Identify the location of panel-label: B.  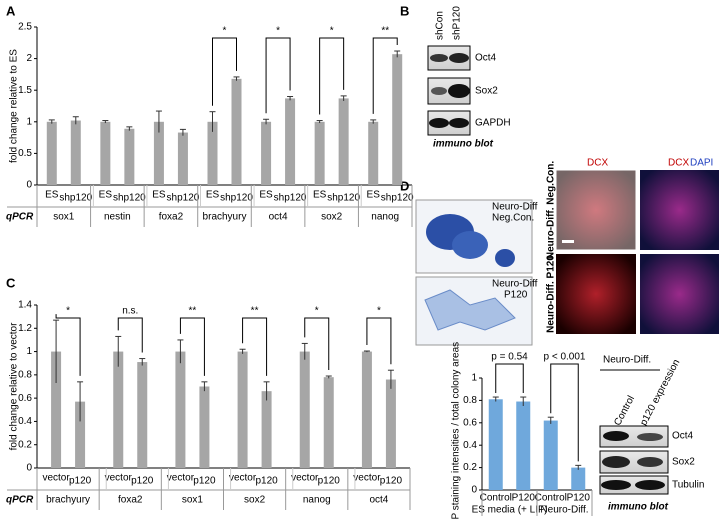
(404, 10).